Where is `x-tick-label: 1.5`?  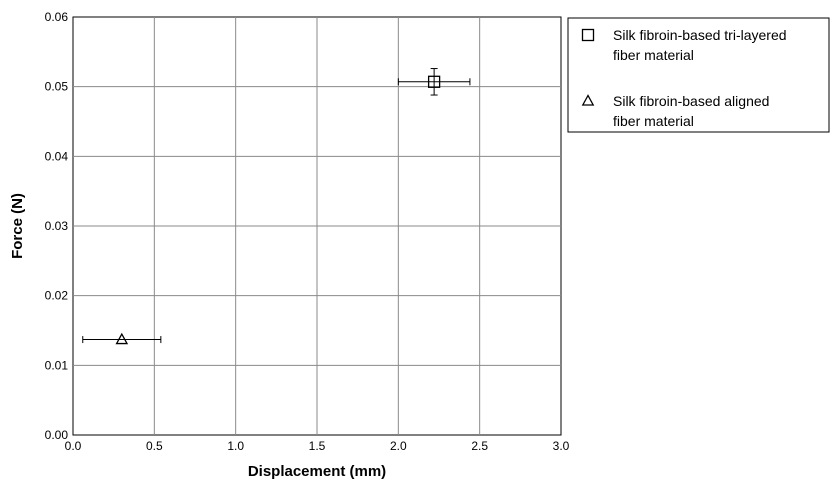 x-tick-label: 1.5 is located at coordinates (317, 446).